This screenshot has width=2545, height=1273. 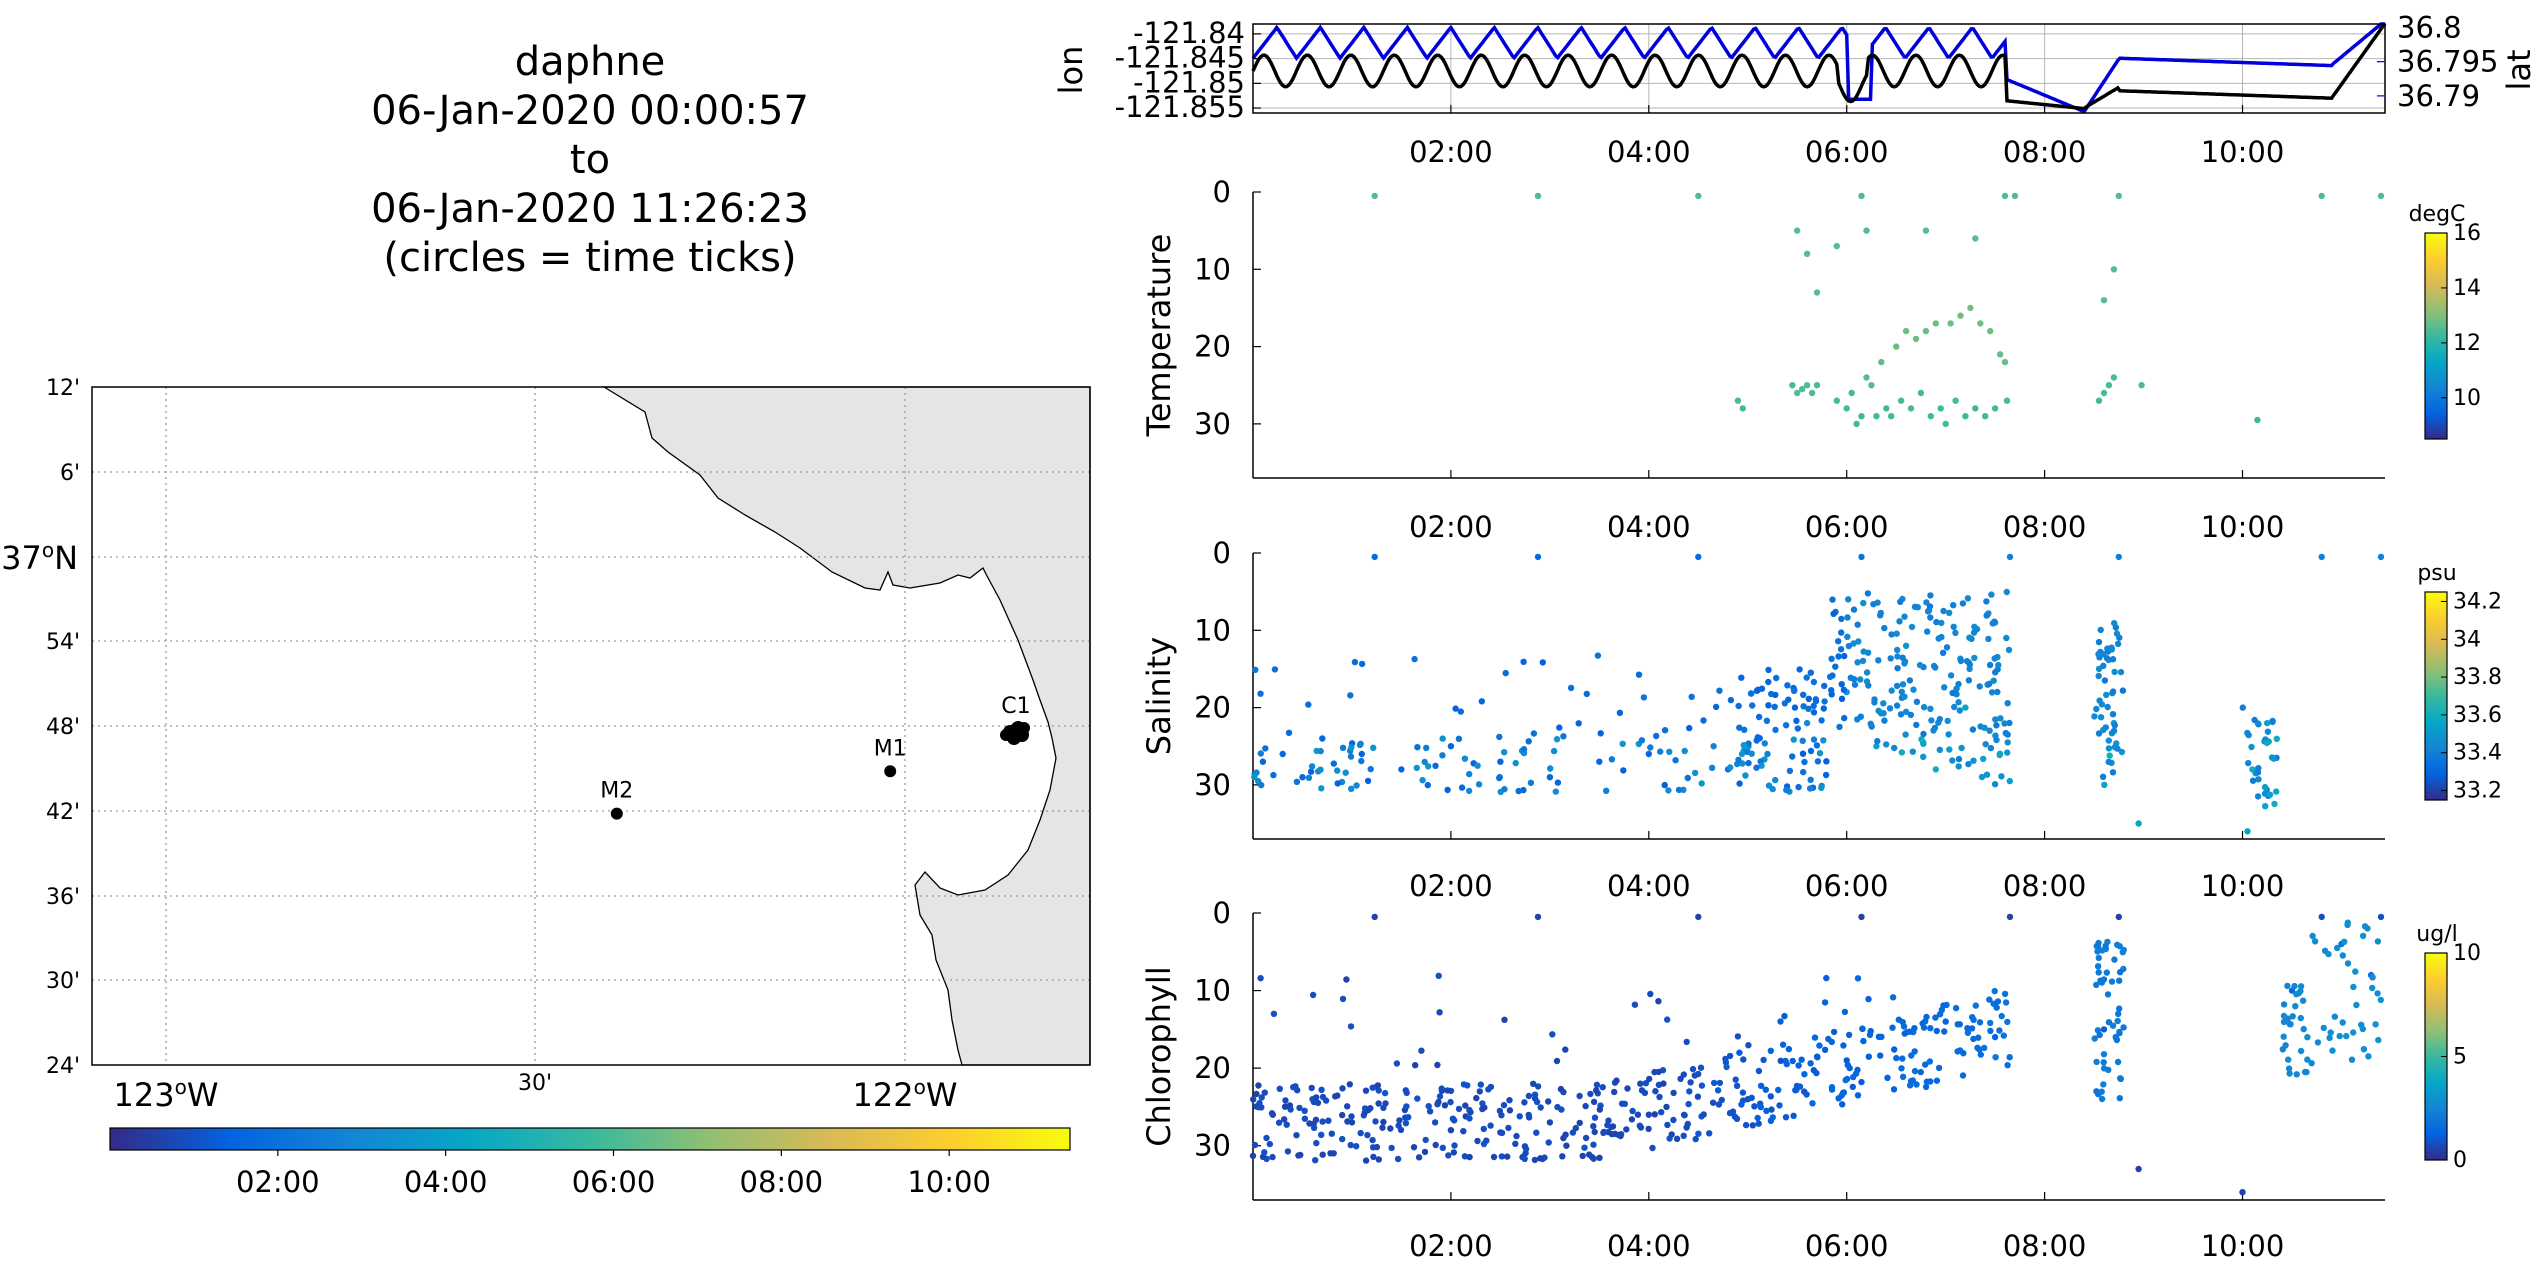 I want to click on time-colorbar-tick-label: 04:00, so click(x=446, y=1182).